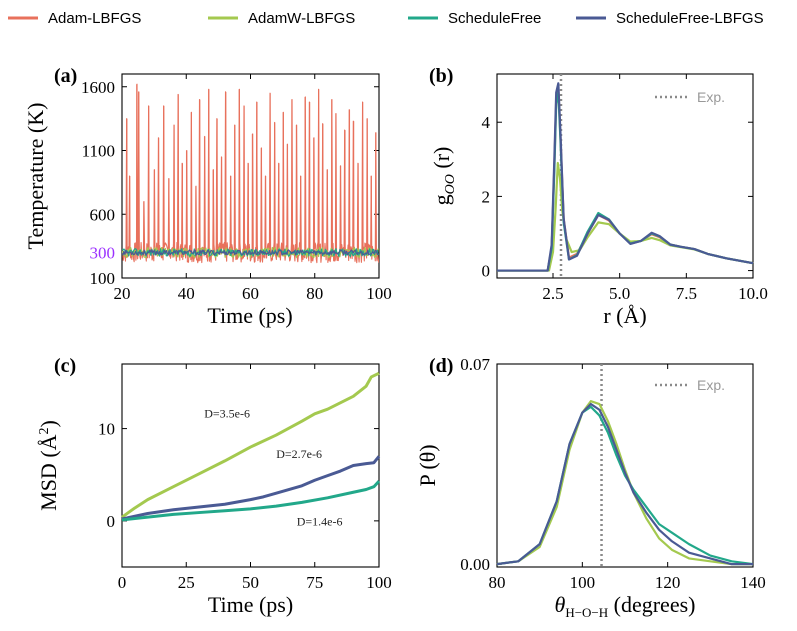 This screenshot has height=631, width=797. I want to click on y-axis-label-sup: 2, so click(44, 430).